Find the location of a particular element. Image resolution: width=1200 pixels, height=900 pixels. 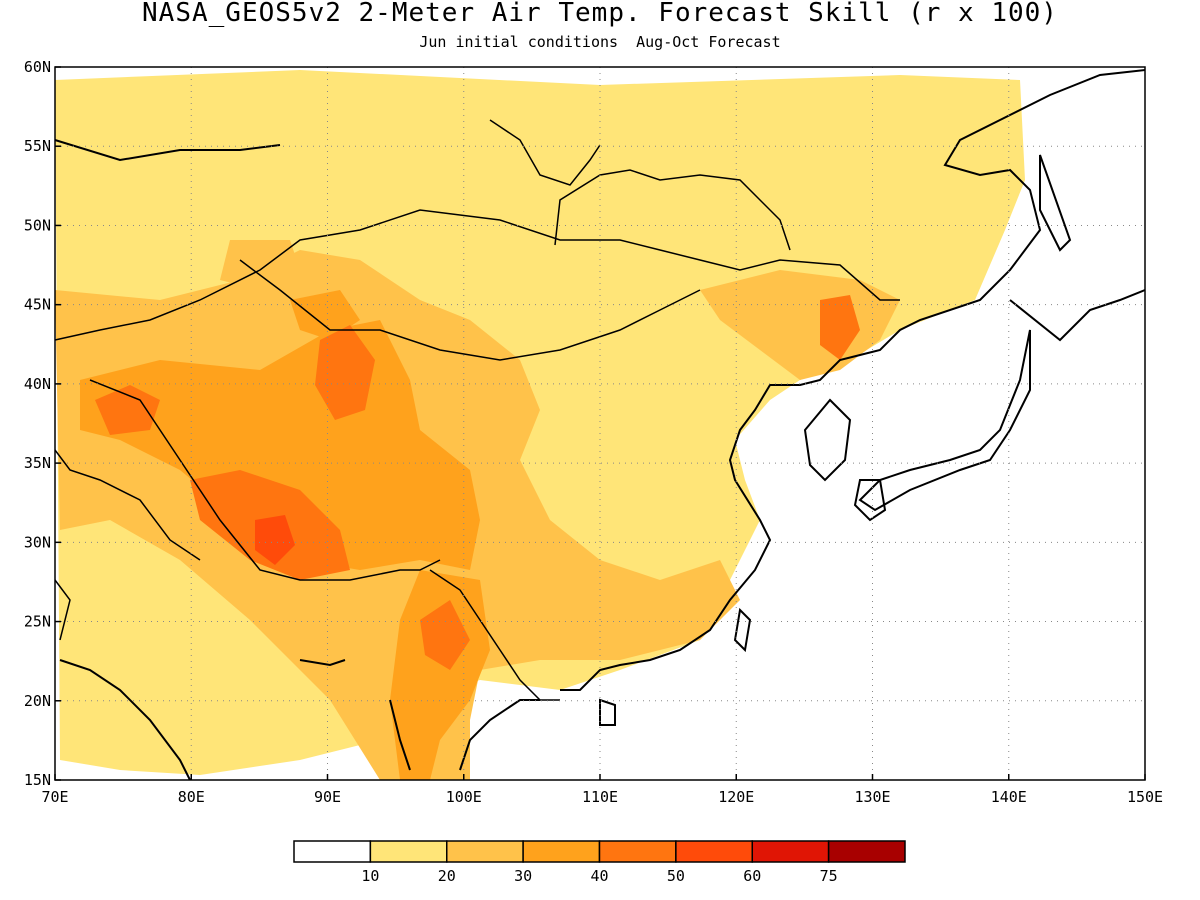

lat-tick-label: 25N is located at coordinates (37, 622).